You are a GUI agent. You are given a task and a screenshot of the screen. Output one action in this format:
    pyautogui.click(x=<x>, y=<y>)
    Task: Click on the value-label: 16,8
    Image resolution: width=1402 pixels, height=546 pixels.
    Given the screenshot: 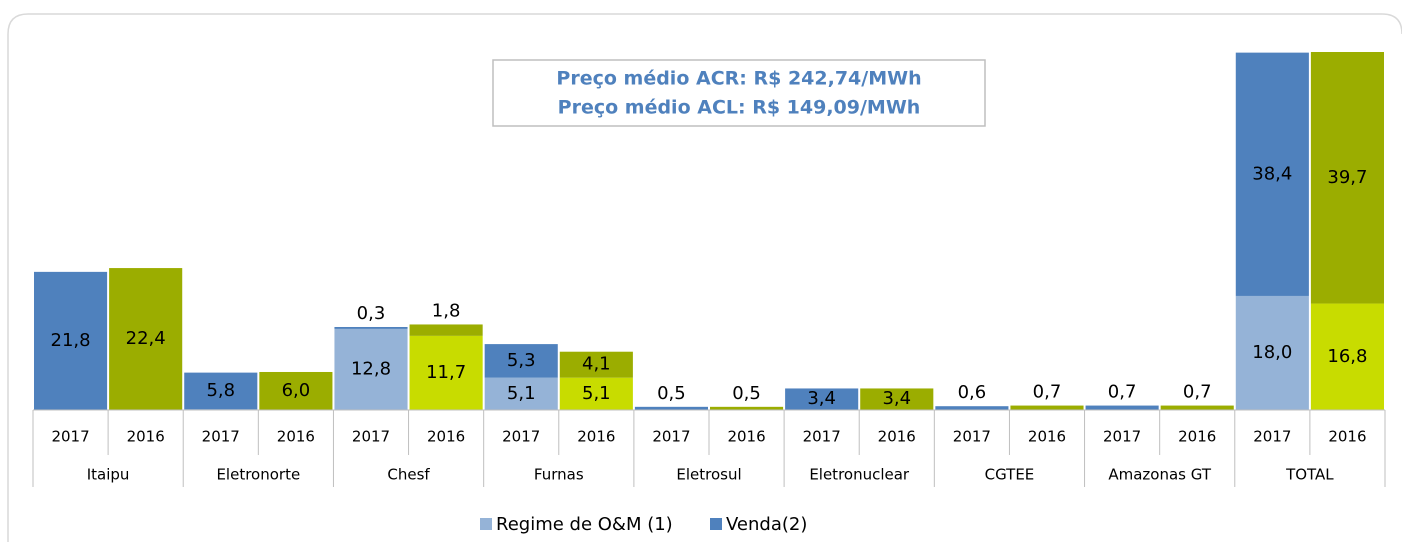 What is the action you would take?
    pyautogui.click(x=1347, y=356)
    